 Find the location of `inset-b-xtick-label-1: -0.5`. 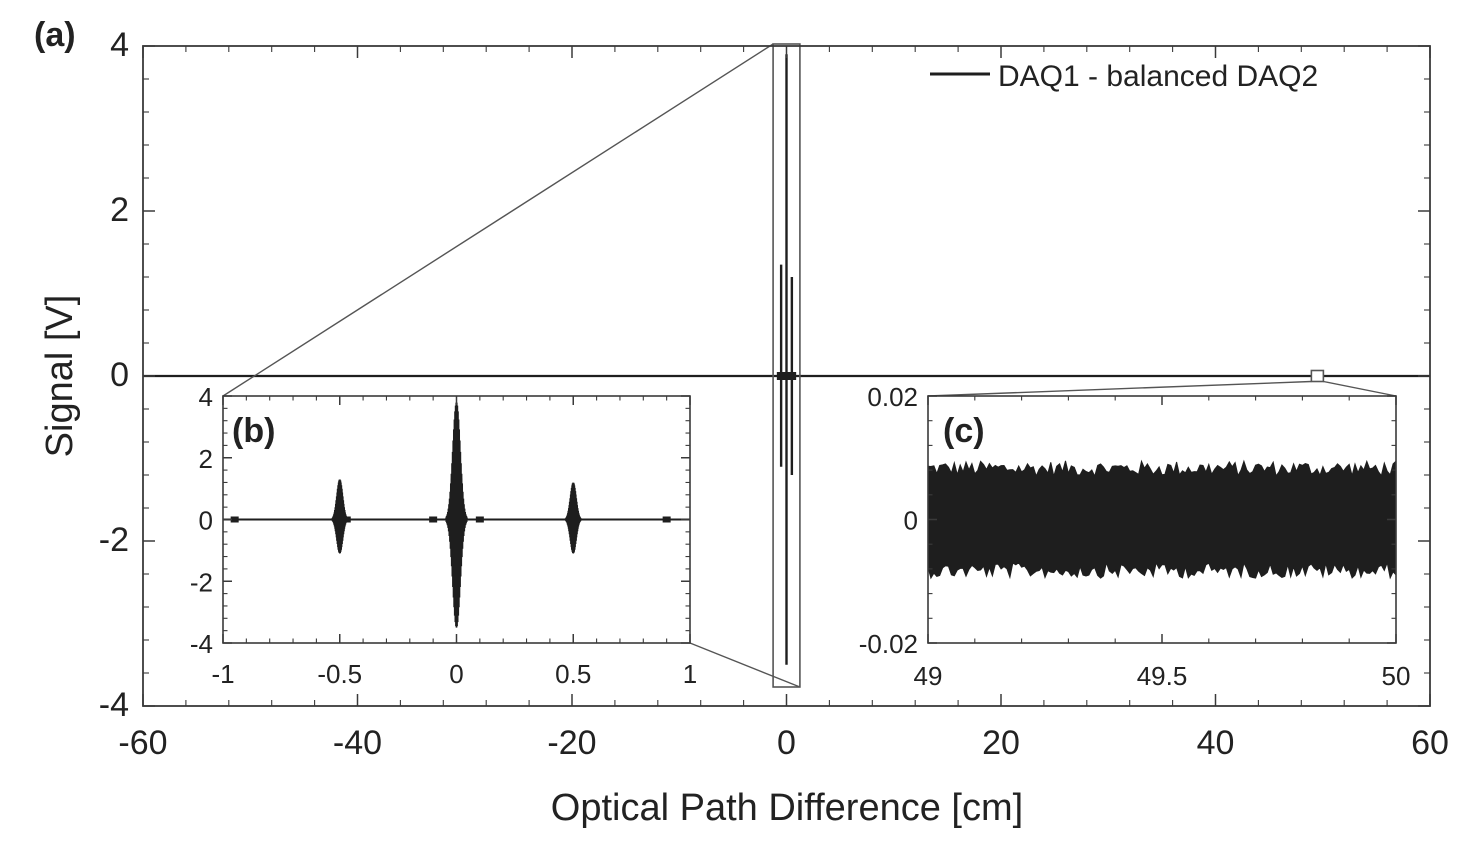

inset-b-xtick-label-1: -0.5 is located at coordinates (339, 674).